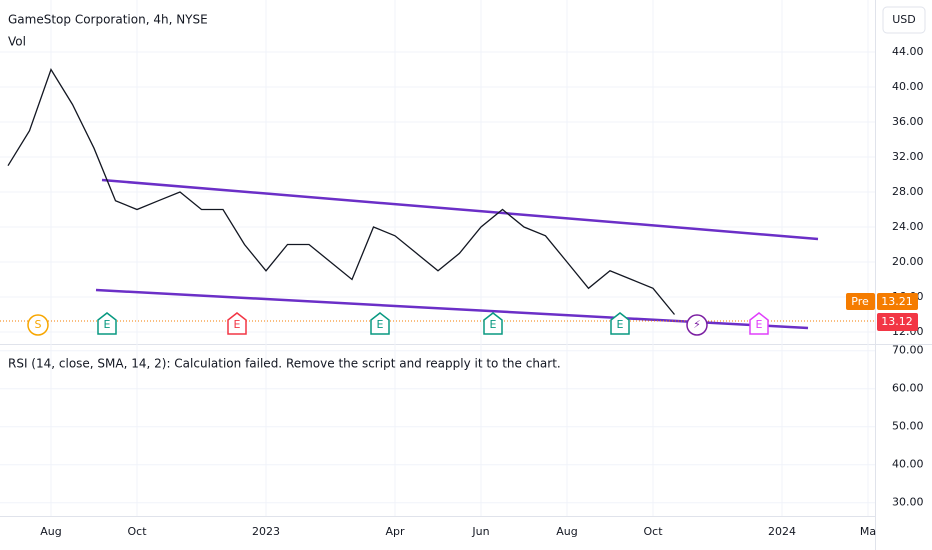 The image size is (932, 550). I want to click on x-tick-label: 2024, so click(782, 531).